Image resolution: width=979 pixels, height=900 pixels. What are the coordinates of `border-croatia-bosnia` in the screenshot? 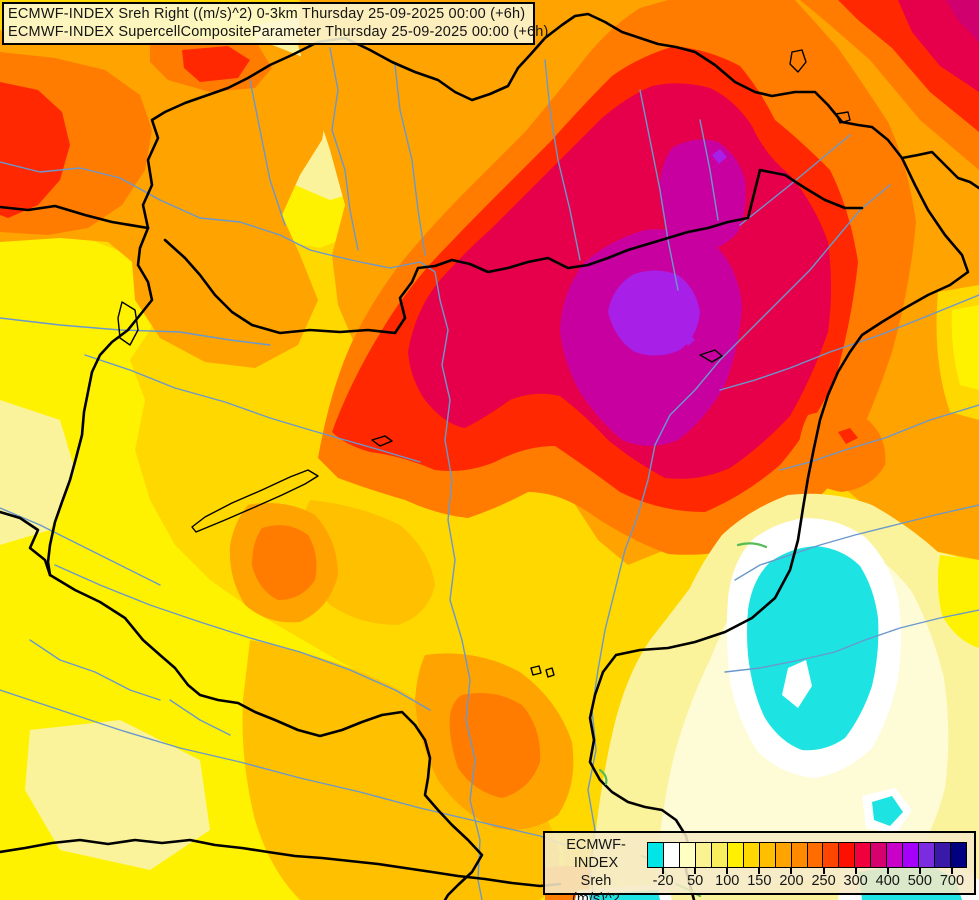 It's located at (281, 863).